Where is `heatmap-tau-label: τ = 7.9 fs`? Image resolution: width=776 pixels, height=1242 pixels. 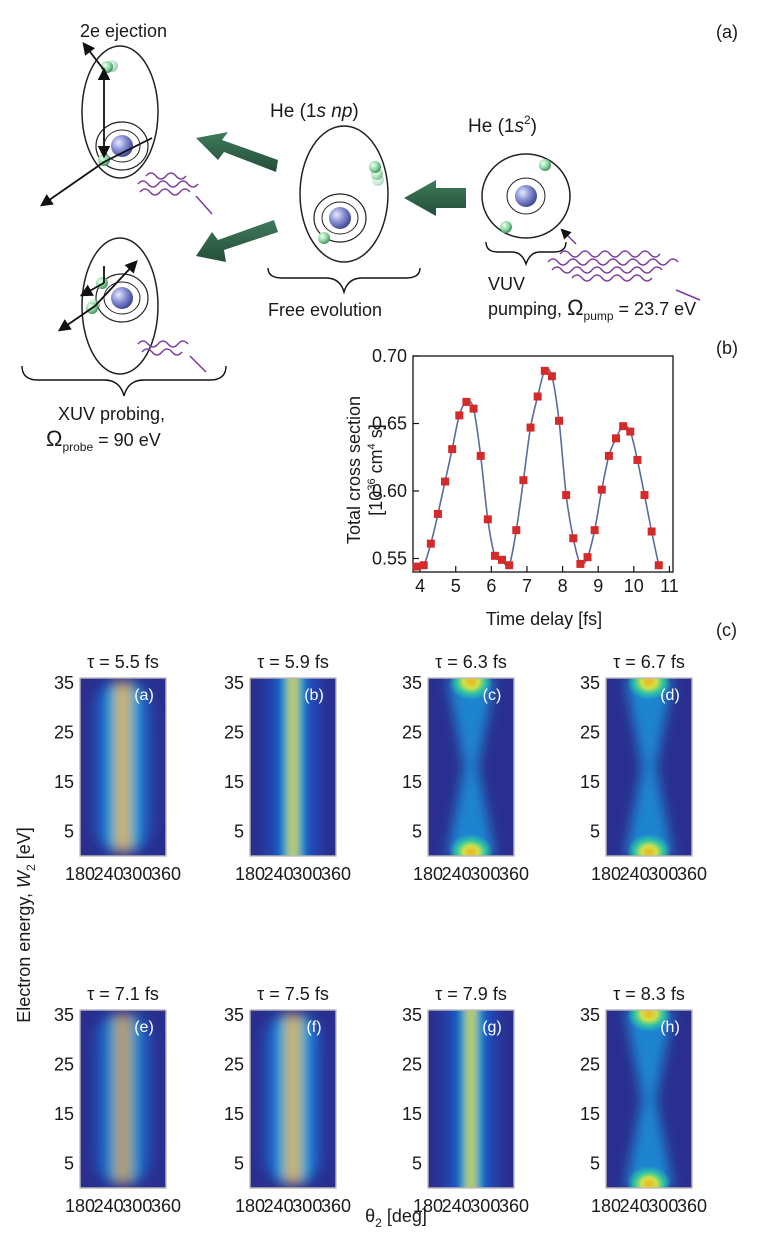 heatmap-tau-label: τ = 7.9 fs is located at coordinates (471, 994).